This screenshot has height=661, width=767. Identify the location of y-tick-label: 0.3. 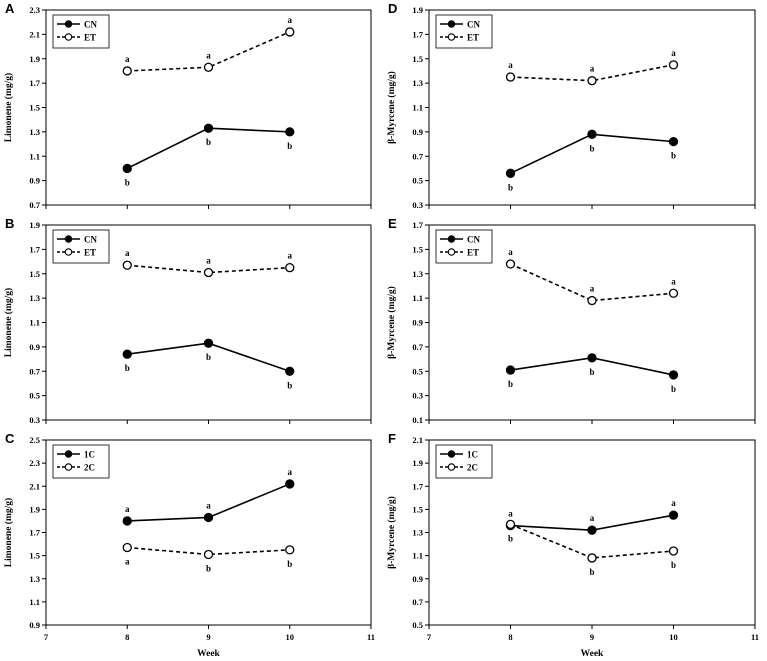
(34, 420).